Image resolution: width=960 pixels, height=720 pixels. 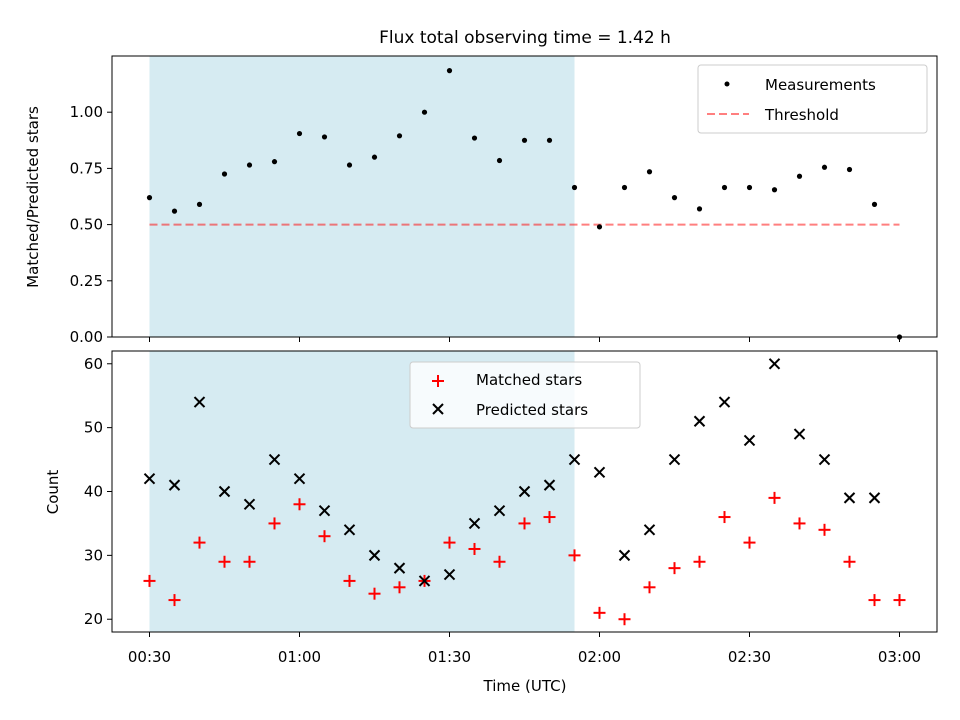 I want to click on legend-predicted-marker, so click(x=438, y=409).